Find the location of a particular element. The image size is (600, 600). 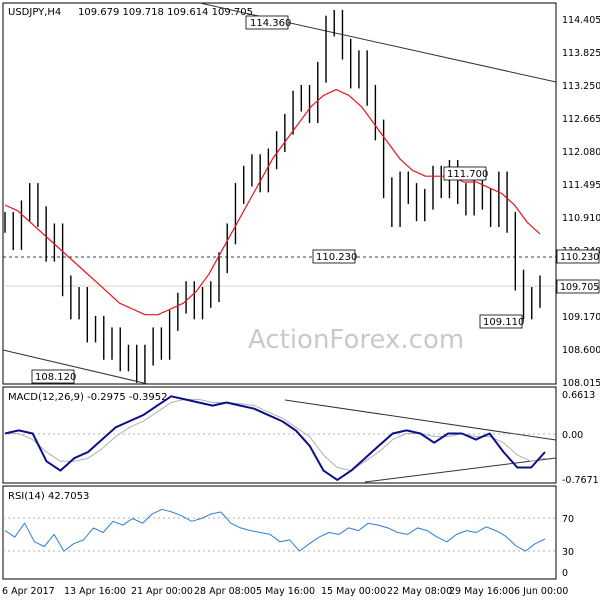

macd-title: MACD(12,26,9) -0.2975 -0.3952 is located at coordinates (88, 397).